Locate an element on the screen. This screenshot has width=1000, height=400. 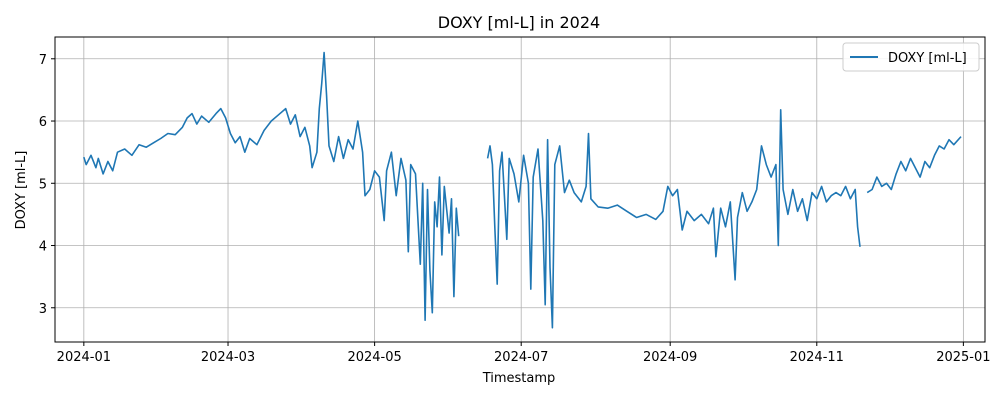
legend: DOXY [ml-L] is located at coordinates (911, 57).